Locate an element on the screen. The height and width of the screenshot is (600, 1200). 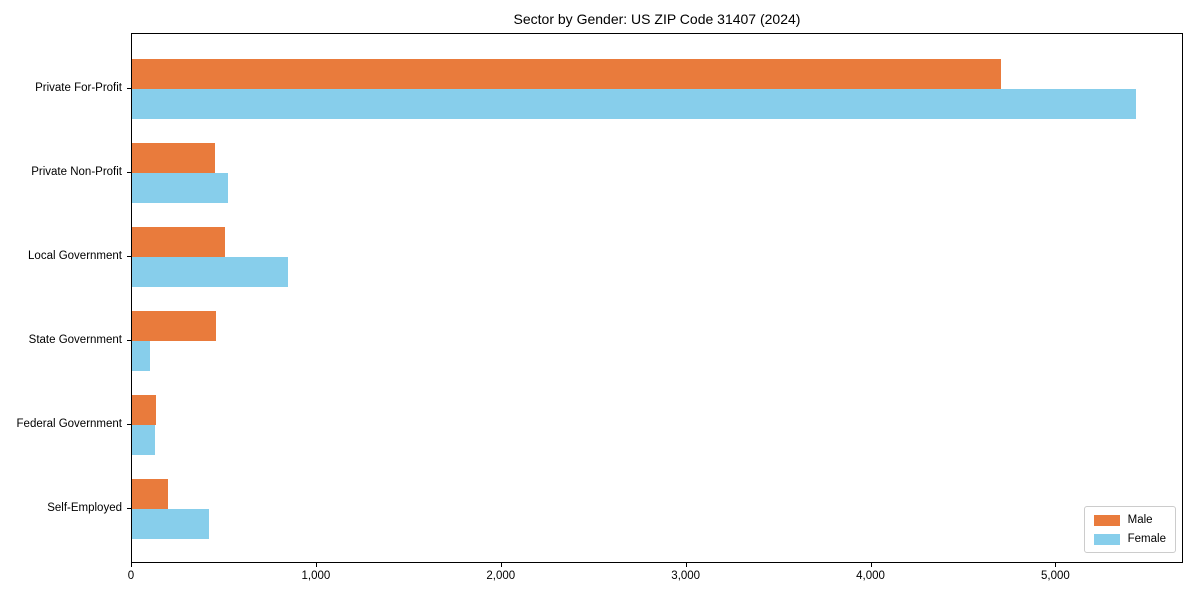
legend-label-male: Male is located at coordinates (1140, 520).